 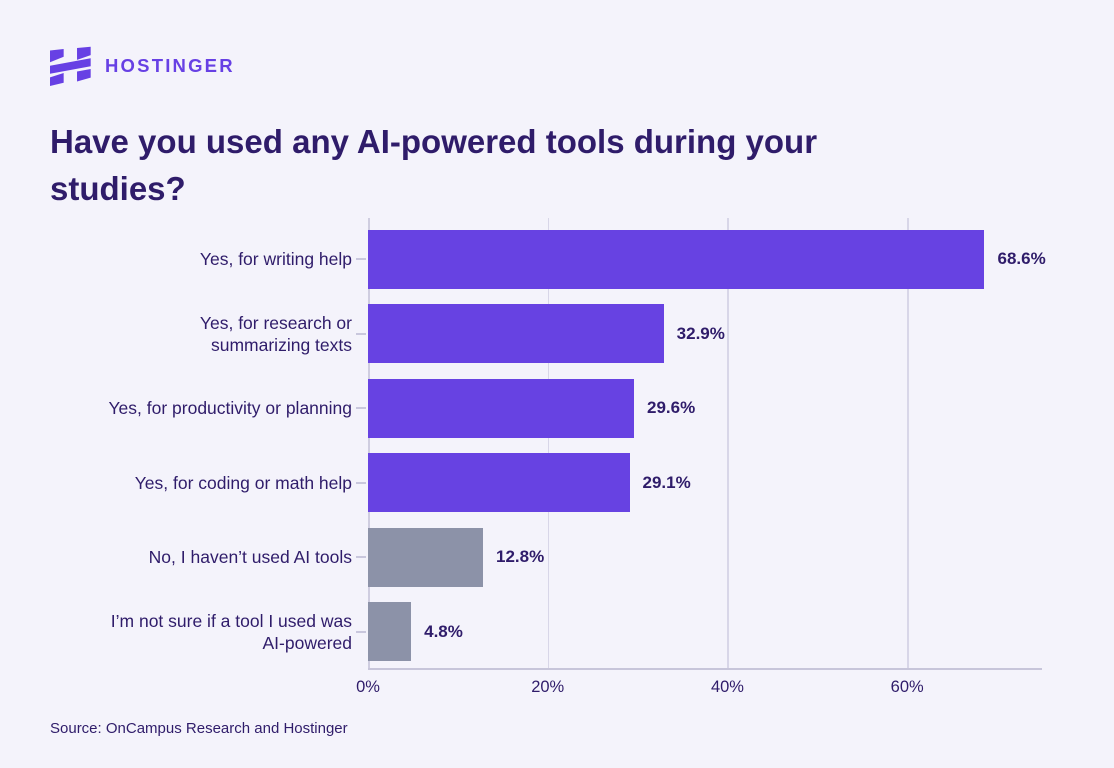 What do you see at coordinates (548, 687) in the screenshot?
I see `x-tick-label: 20%` at bounding box center [548, 687].